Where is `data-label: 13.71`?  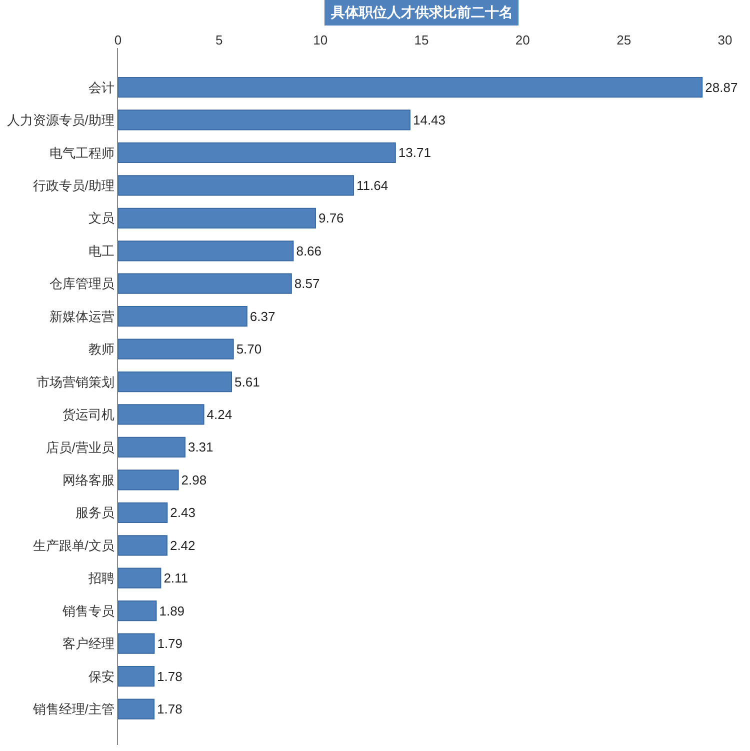
data-label: 13.71 is located at coordinates (414, 152).